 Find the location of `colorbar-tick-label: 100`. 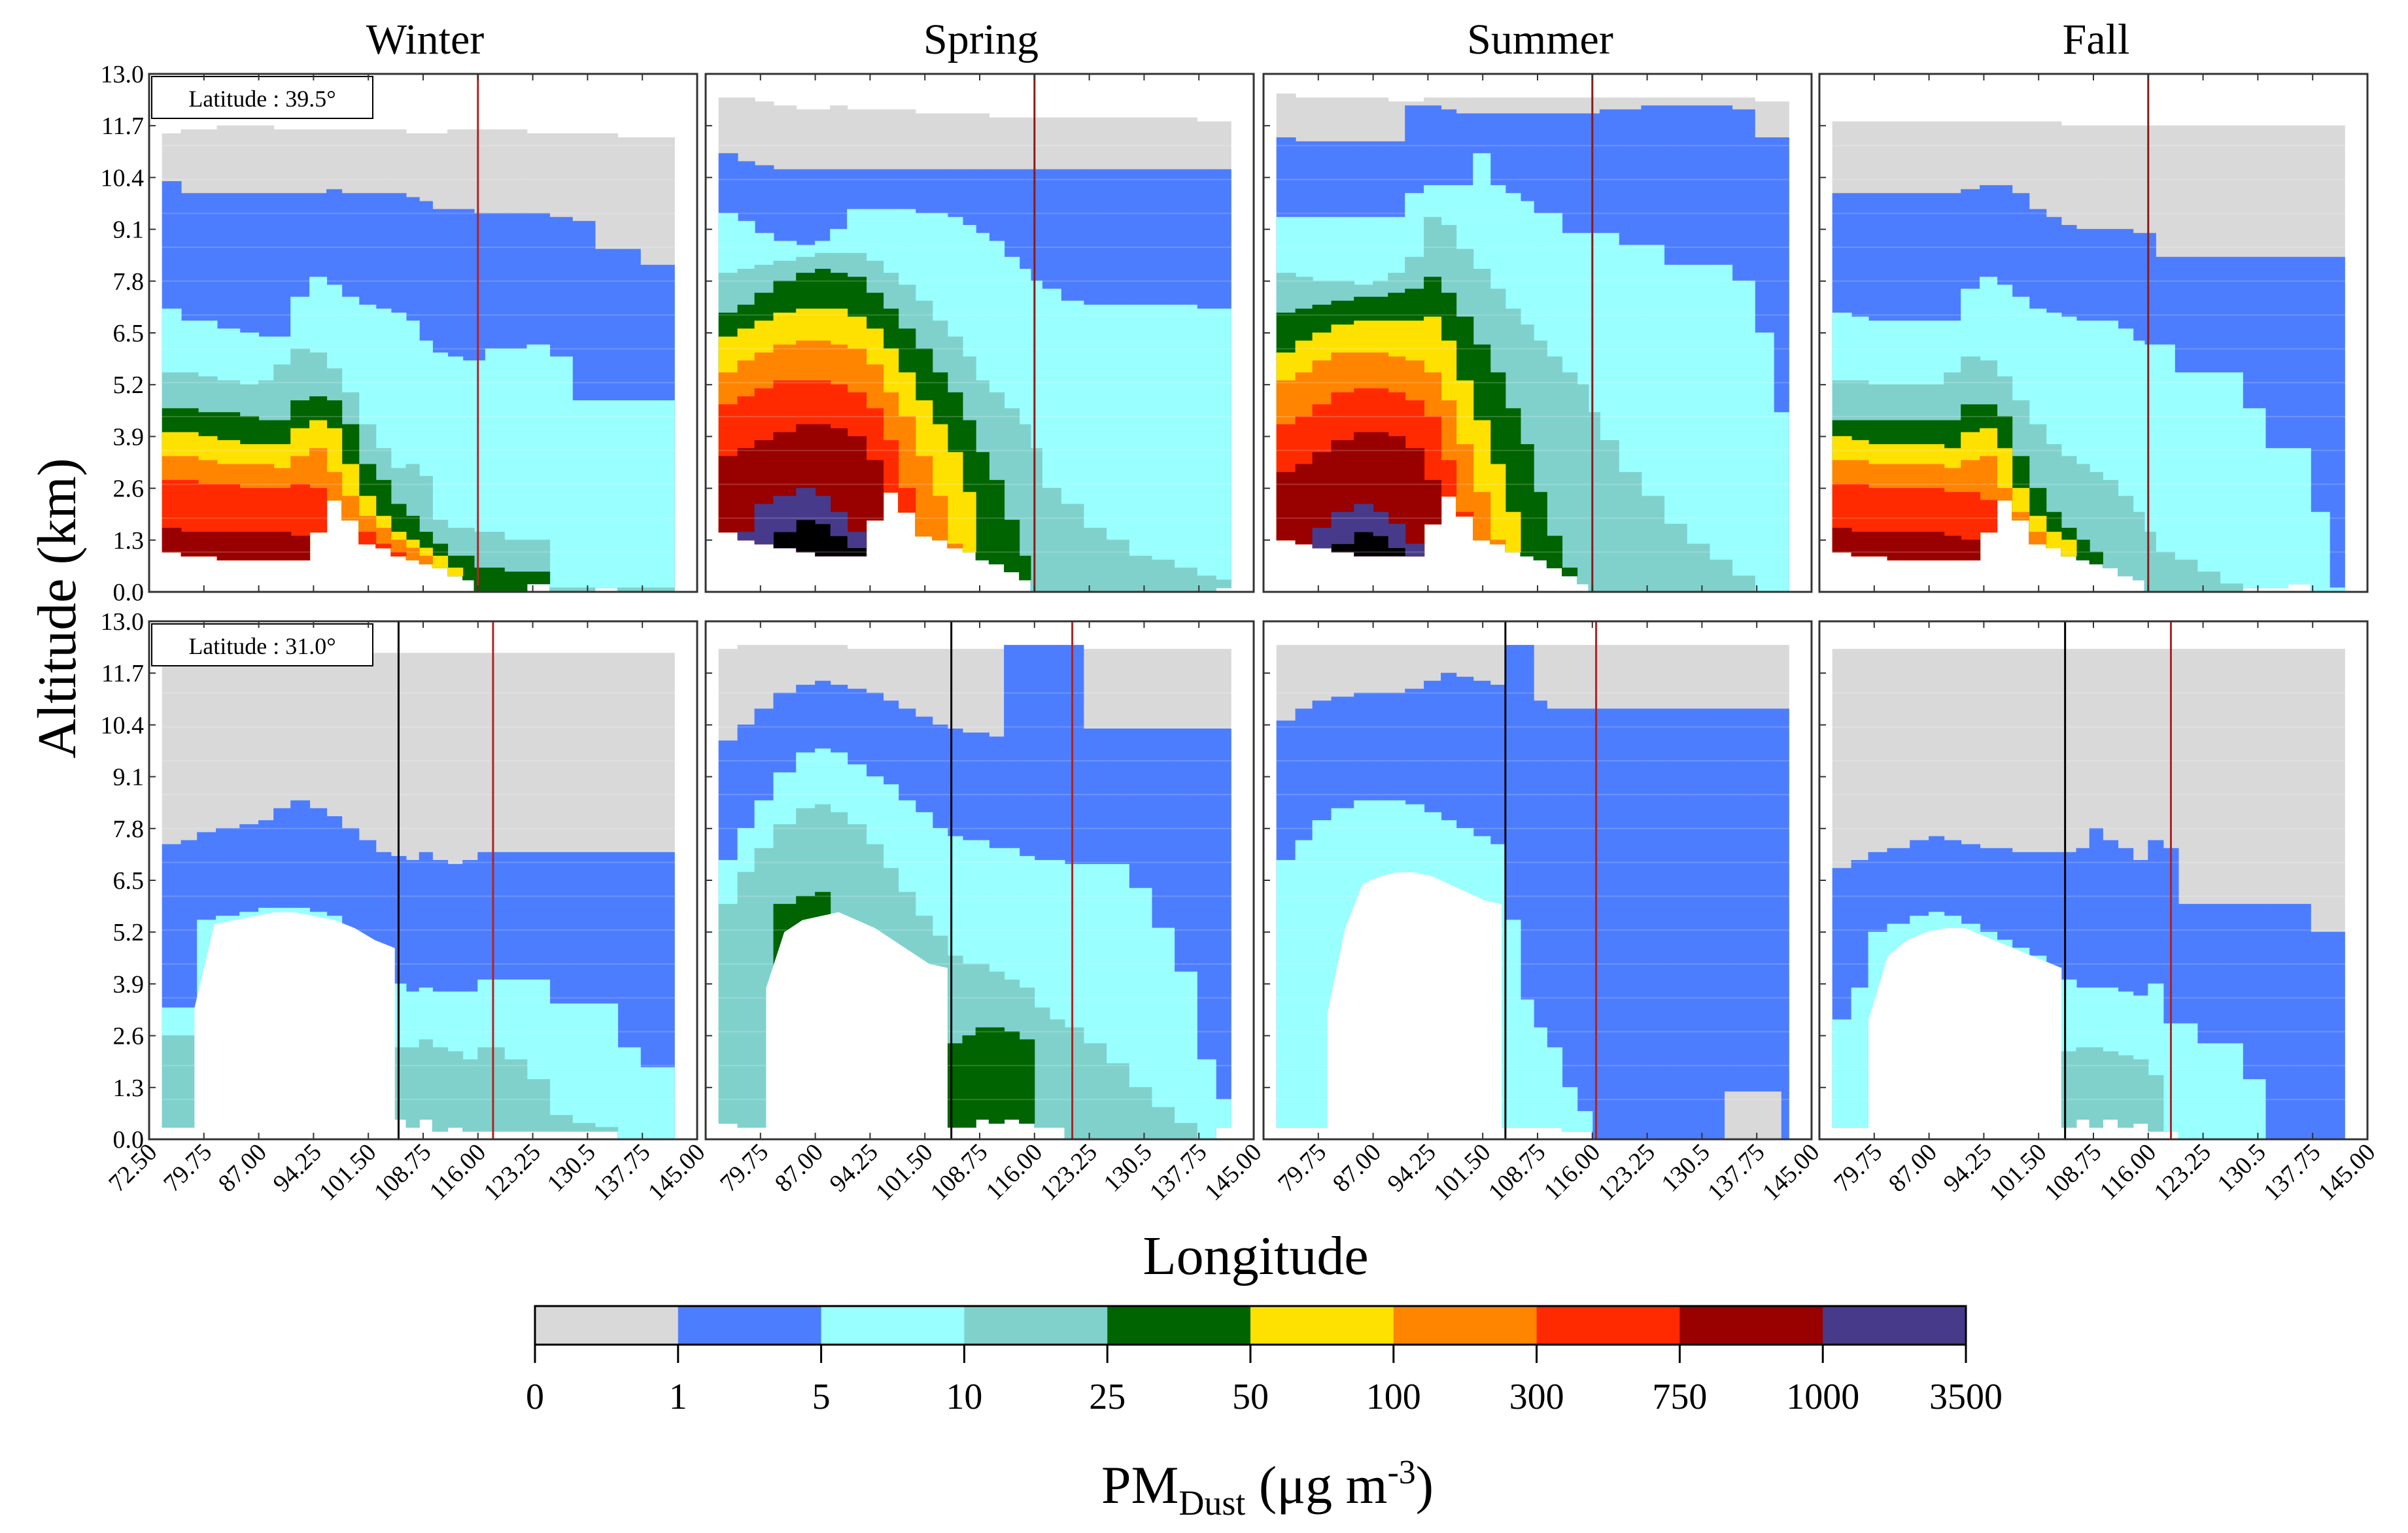

colorbar-tick-label: 100 is located at coordinates (1394, 1397).